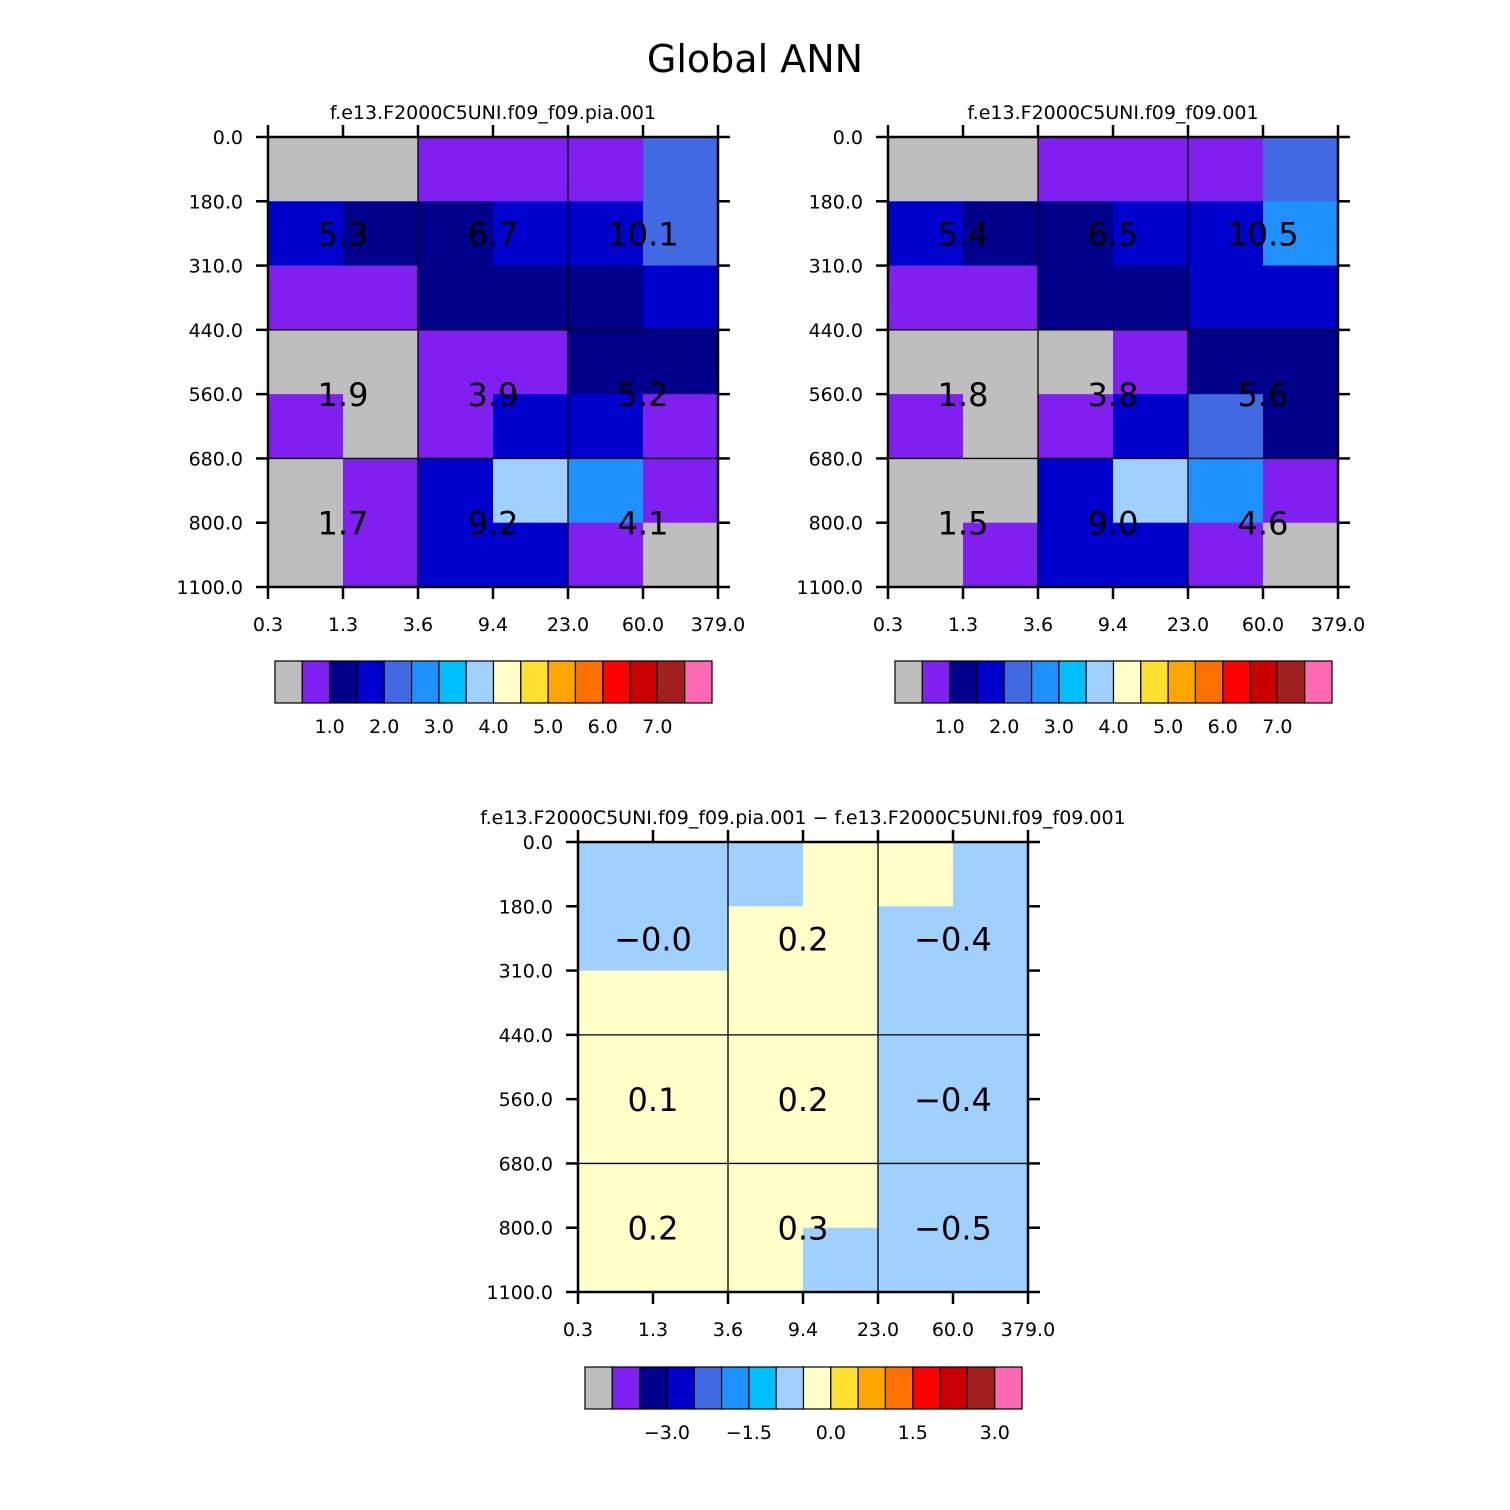 The image size is (1510, 1510). What do you see at coordinates (1112, 113) in the screenshot?
I see `panel-title: f.e13.F2000C5UNI.f09_f09.001` at bounding box center [1112, 113].